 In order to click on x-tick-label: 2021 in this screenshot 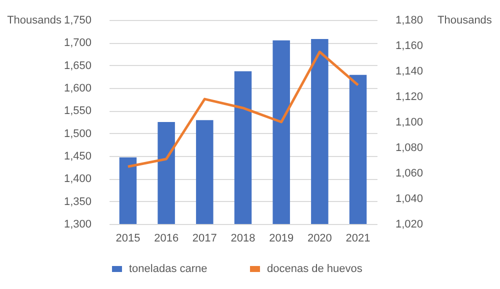, I will do `click(358, 238)`.